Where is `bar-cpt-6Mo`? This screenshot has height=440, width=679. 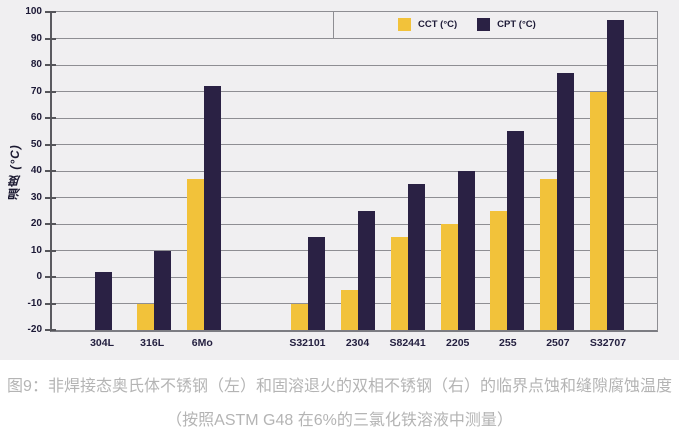 bar-cpt-6Mo is located at coordinates (212, 208).